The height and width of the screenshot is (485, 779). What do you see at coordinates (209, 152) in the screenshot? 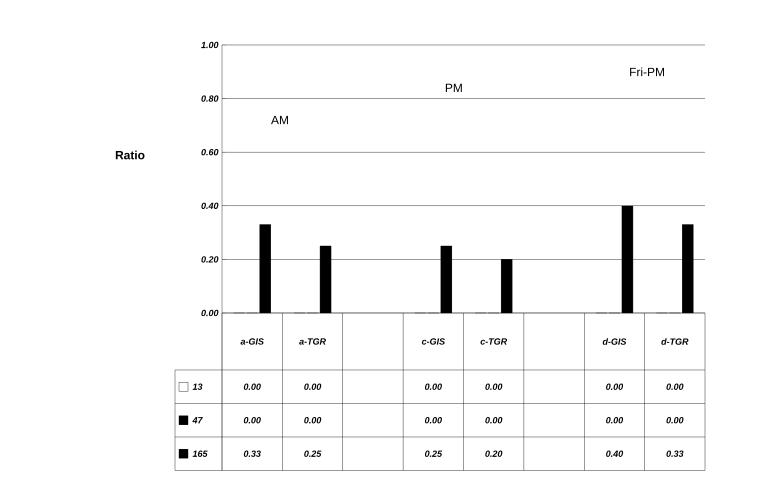
I see `y-tick-label: 0.60` at bounding box center [209, 152].